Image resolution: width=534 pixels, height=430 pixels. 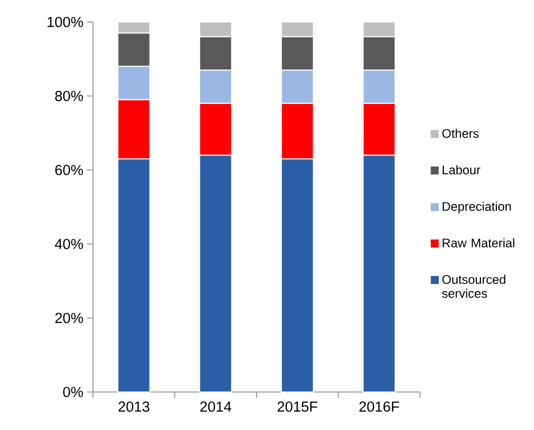 I want to click on x-tick-label: 2013, so click(x=134, y=407).